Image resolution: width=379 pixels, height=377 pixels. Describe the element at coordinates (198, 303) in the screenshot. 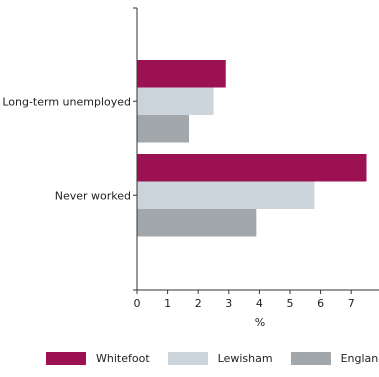

I see `x-tick-label: 2` at that location.